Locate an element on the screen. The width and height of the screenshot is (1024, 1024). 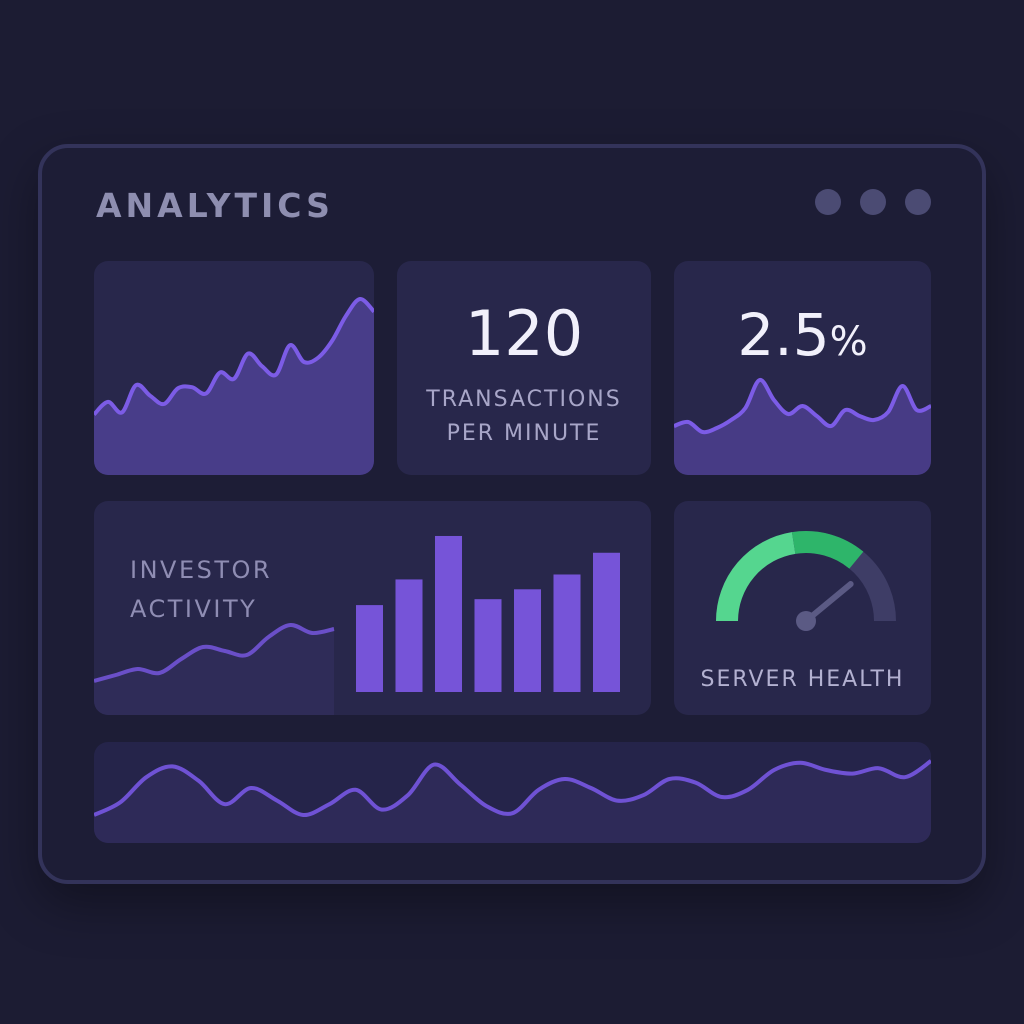
transactions-label-line2: PER MINUTE is located at coordinates (524, 433).